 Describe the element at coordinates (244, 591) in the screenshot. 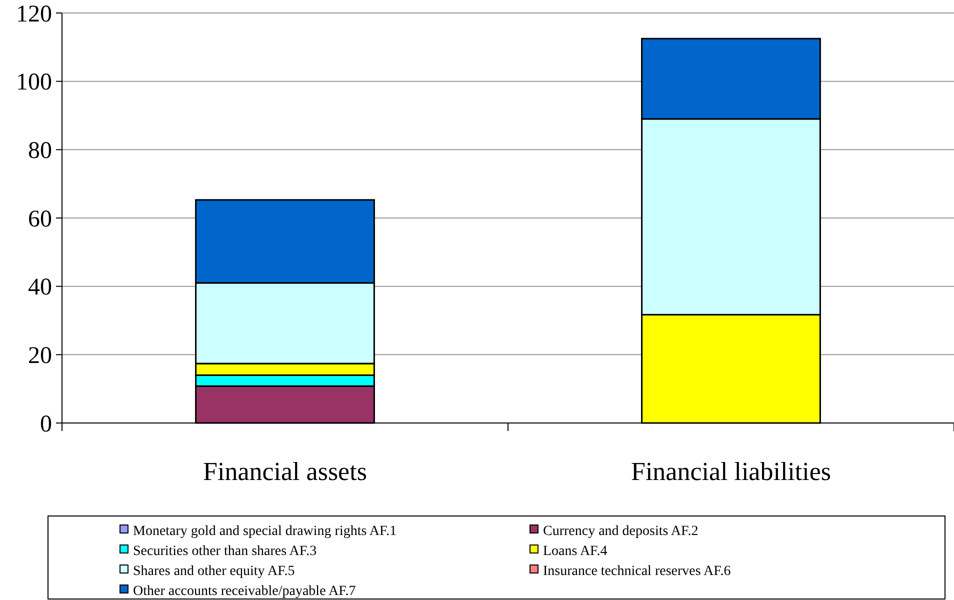

I see `legend-label: Other accounts receivable/payable AF.7` at that location.